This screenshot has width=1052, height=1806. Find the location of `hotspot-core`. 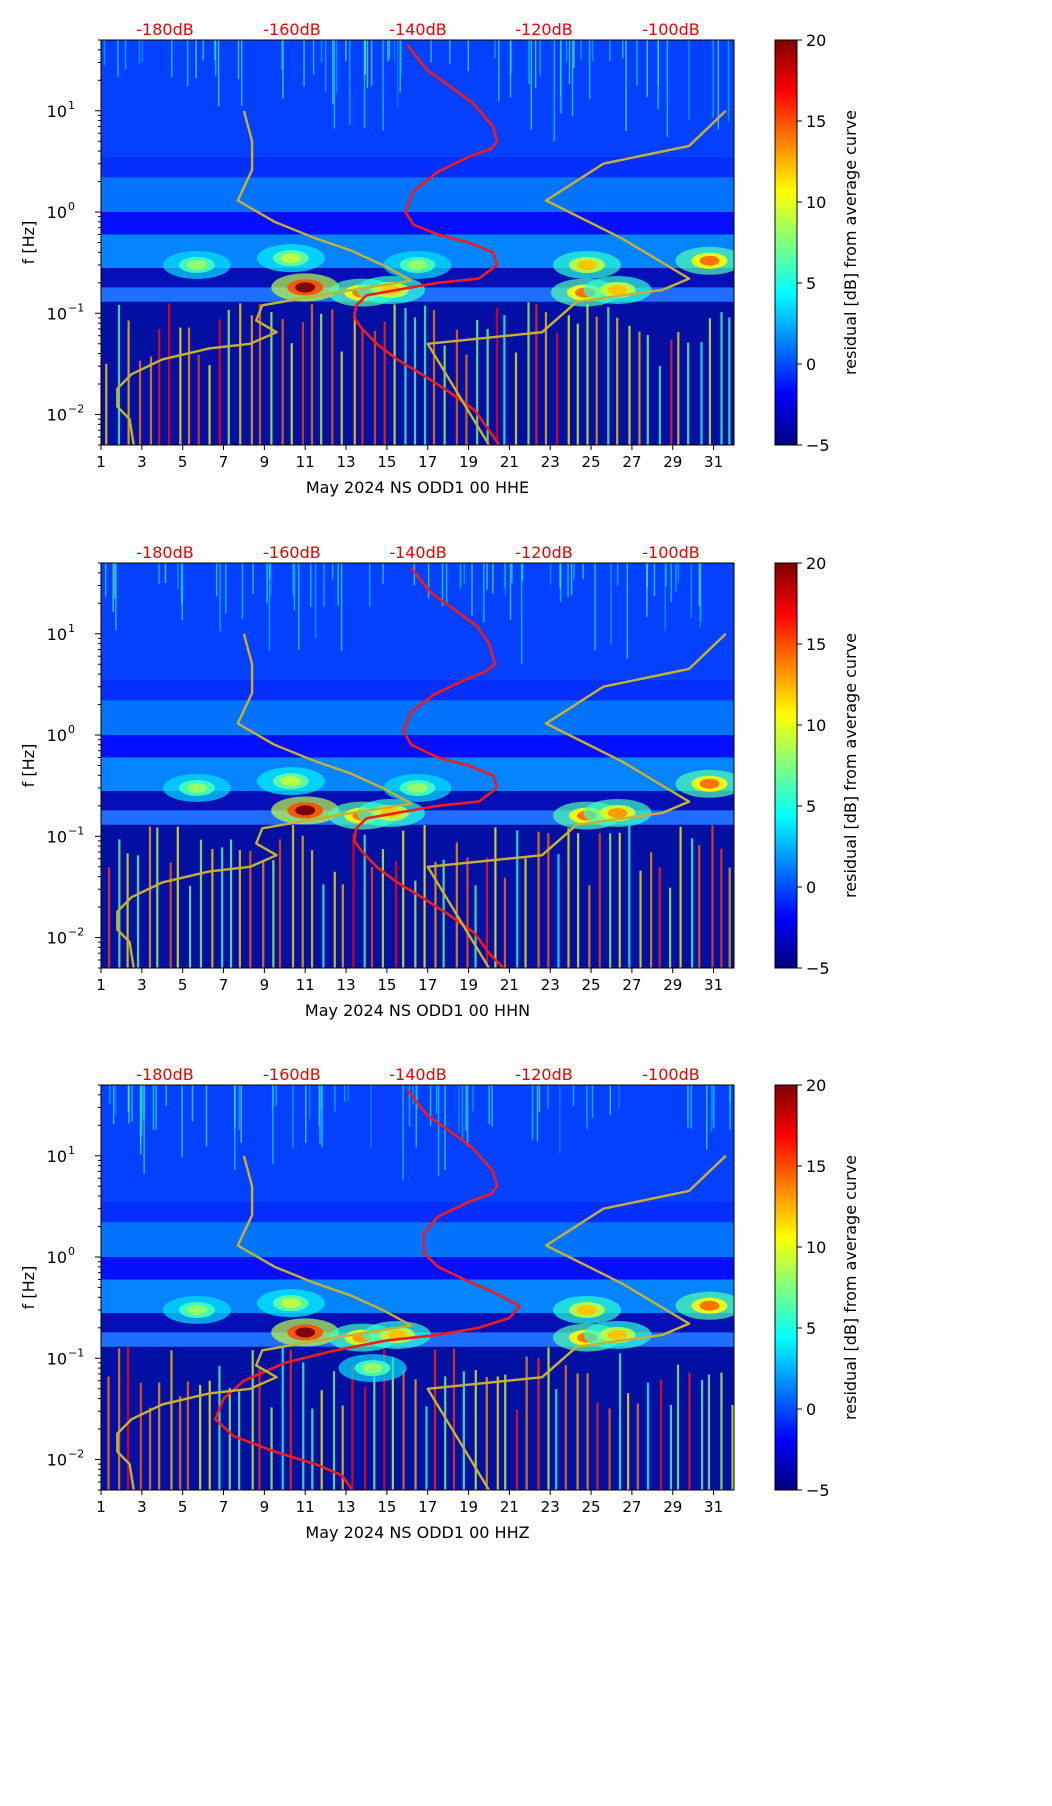

hotspot-core is located at coordinates (196, 1309).